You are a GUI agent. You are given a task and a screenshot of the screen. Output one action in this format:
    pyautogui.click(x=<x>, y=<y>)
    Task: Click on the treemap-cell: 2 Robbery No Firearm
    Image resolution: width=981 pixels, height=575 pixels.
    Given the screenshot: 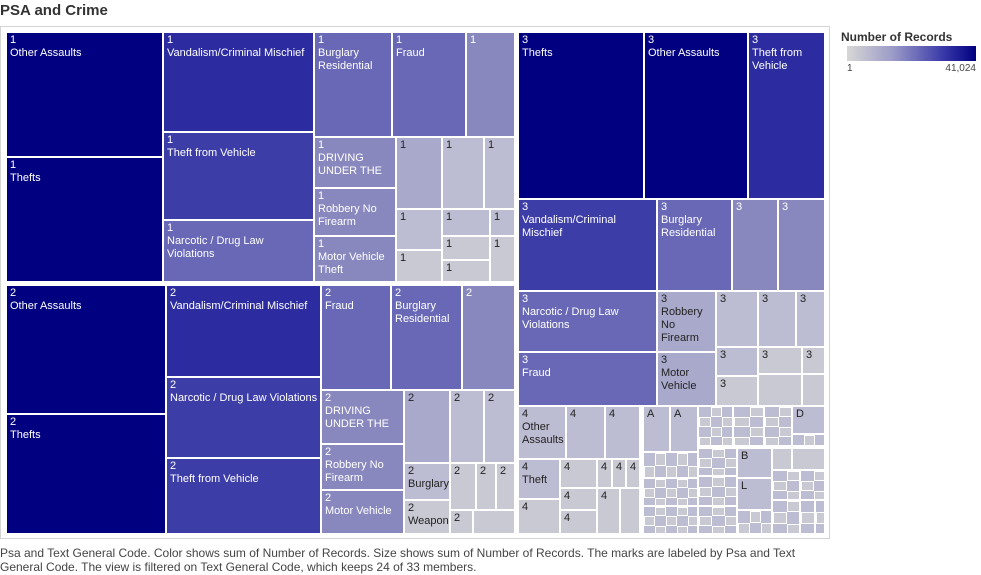 What is the action you would take?
    pyautogui.click(x=362, y=467)
    